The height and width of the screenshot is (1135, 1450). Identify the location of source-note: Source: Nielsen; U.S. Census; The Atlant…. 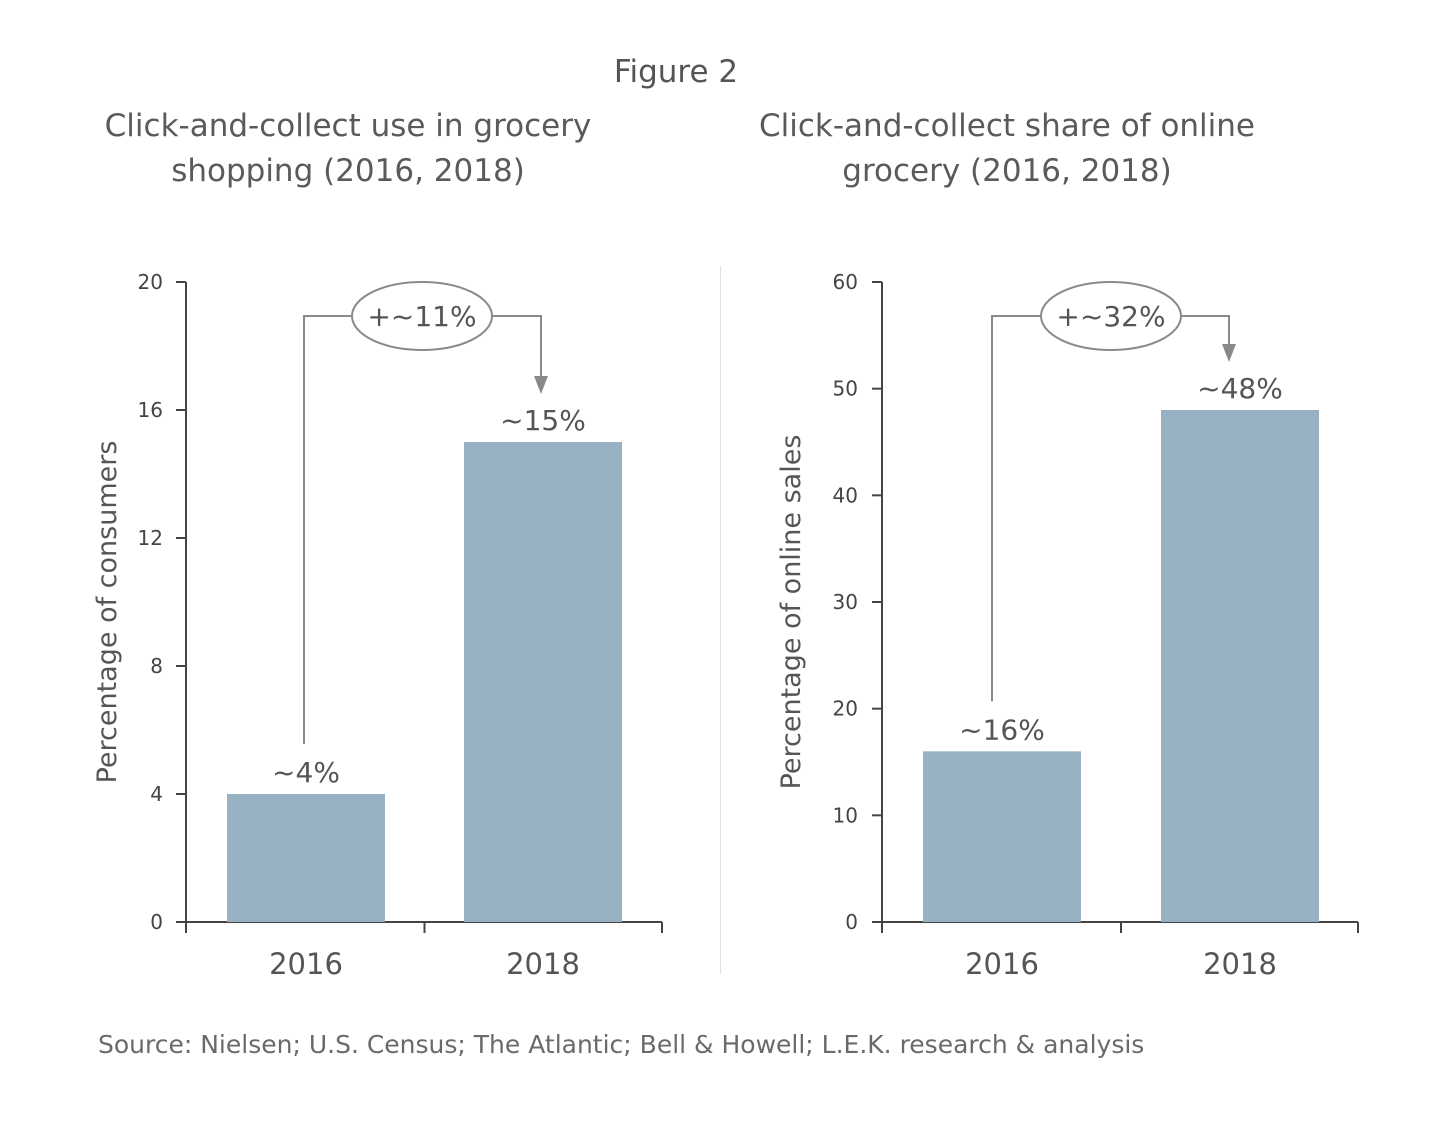
(621, 1044).